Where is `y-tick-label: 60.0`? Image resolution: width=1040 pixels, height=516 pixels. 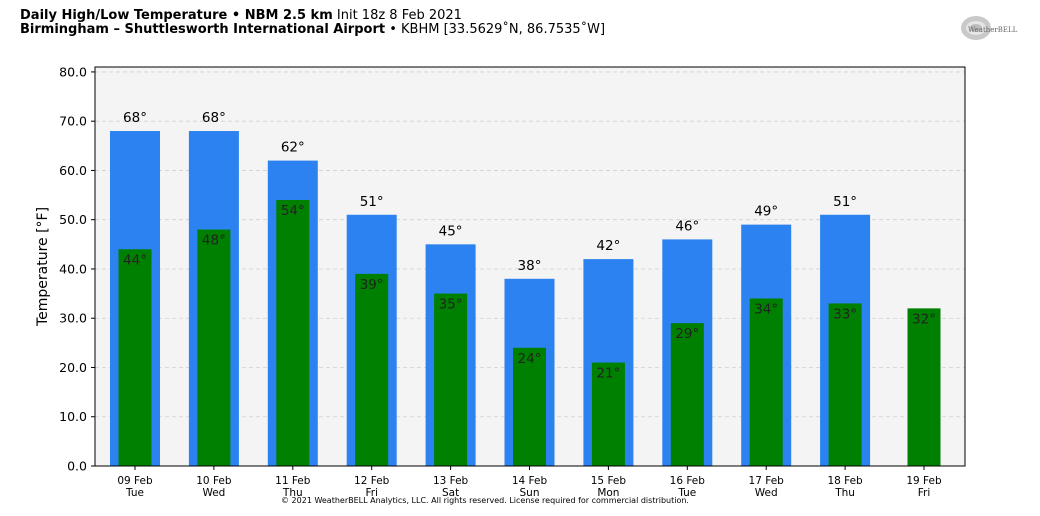 y-tick-label: 60.0 is located at coordinates (73, 170).